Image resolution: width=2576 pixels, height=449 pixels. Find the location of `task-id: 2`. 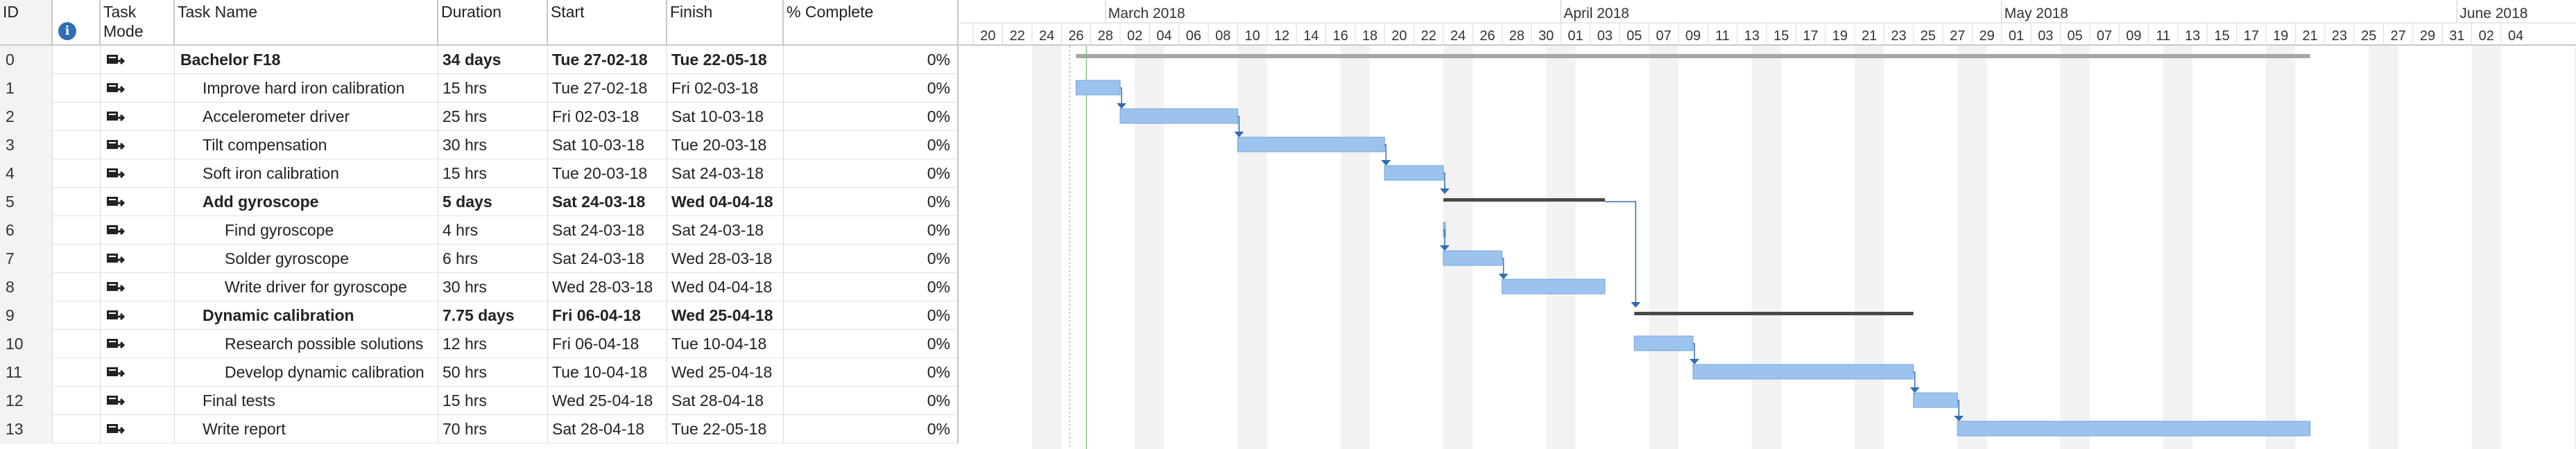

task-id: 2 is located at coordinates (26, 117).